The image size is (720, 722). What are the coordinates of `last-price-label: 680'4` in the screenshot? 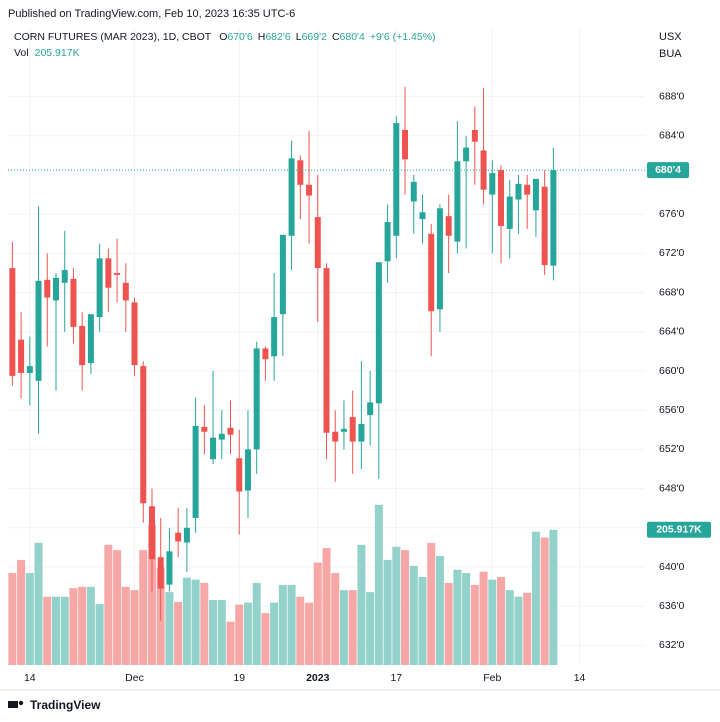 It's located at (668, 170).